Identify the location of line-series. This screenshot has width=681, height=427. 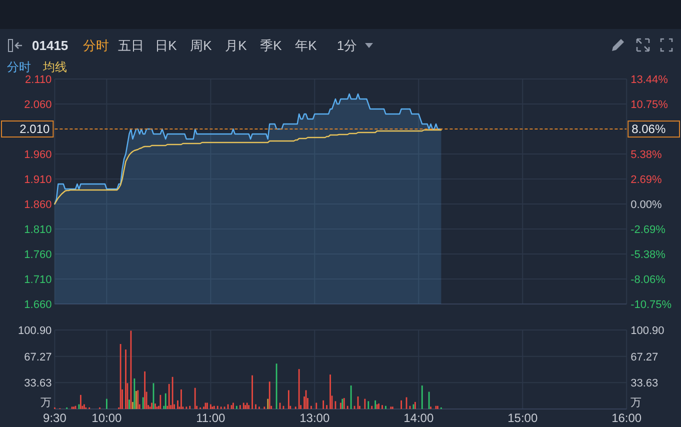
(248, 167).